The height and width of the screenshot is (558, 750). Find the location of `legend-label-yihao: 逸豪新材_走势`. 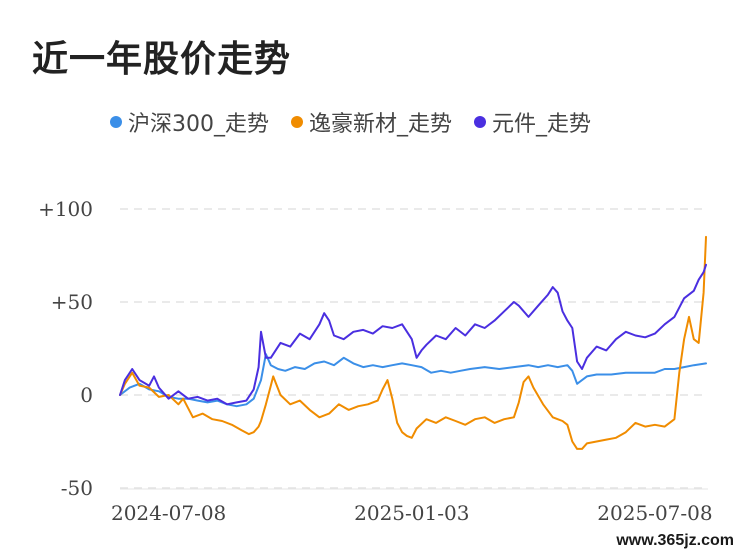

legend-label-yihao: 逸豪新材_走势 is located at coordinates (381, 124).